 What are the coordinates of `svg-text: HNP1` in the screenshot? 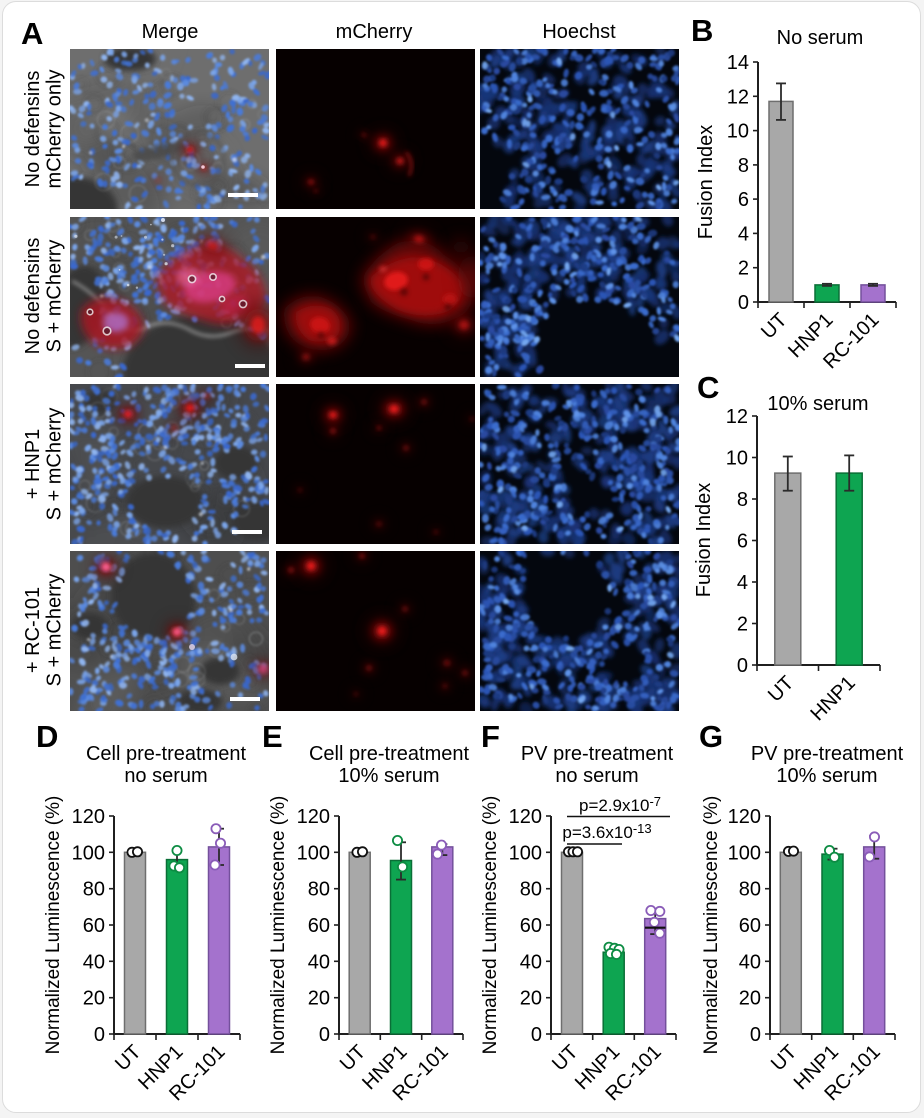 It's located at (832, 698).